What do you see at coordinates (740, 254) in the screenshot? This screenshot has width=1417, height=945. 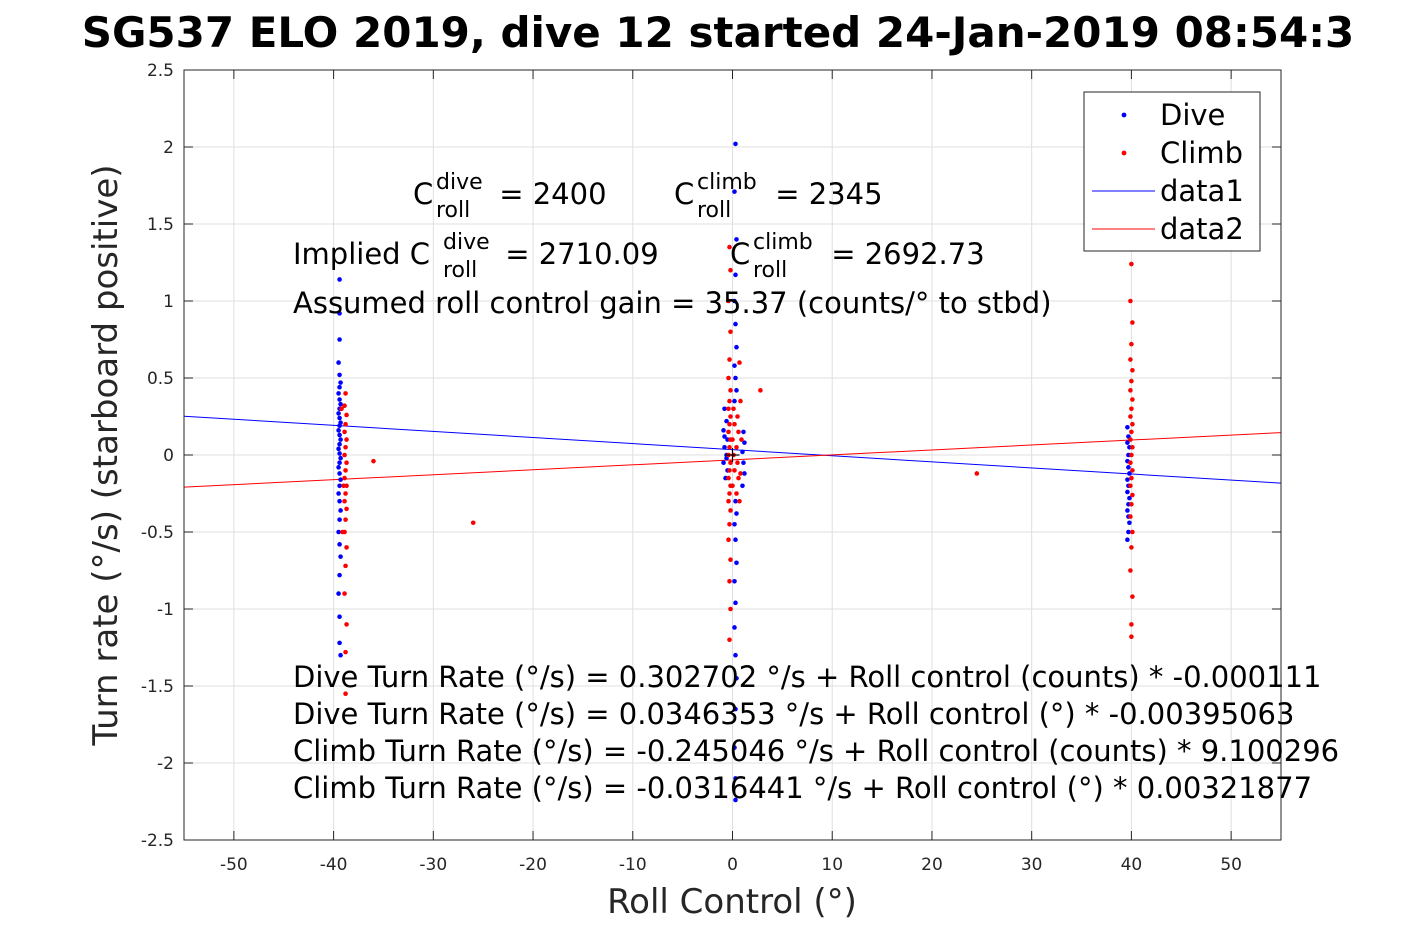 I see `annotation-implied-climb-base: C` at bounding box center [740, 254].